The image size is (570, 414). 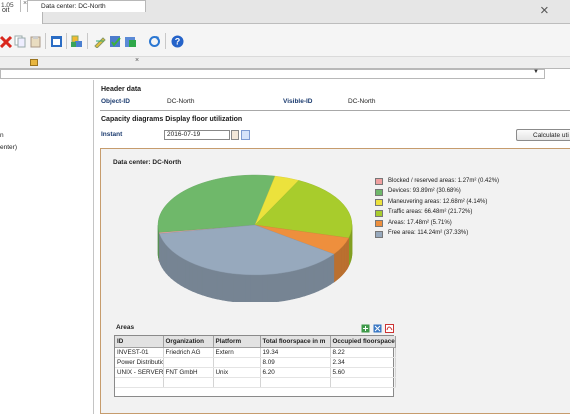 I want to click on table-row, so click(x=255, y=382).